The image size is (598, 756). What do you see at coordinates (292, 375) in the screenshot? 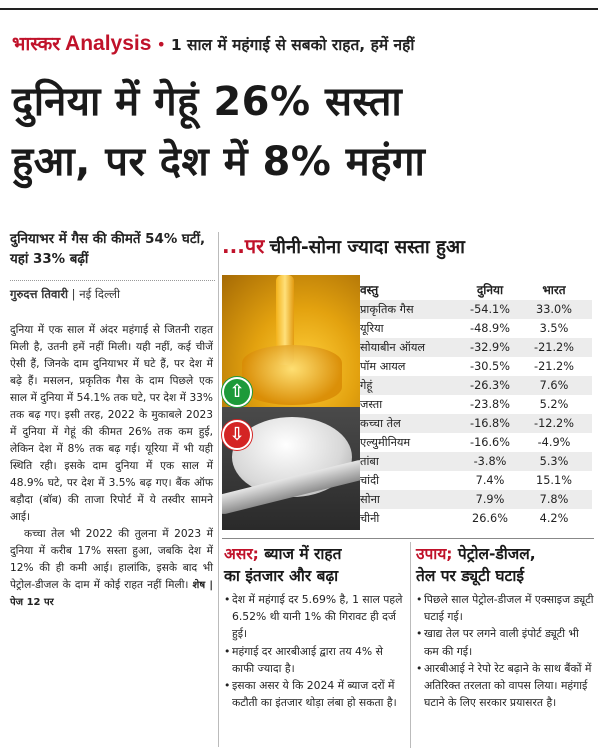
I see `oil-glass` at bounding box center [292, 375].